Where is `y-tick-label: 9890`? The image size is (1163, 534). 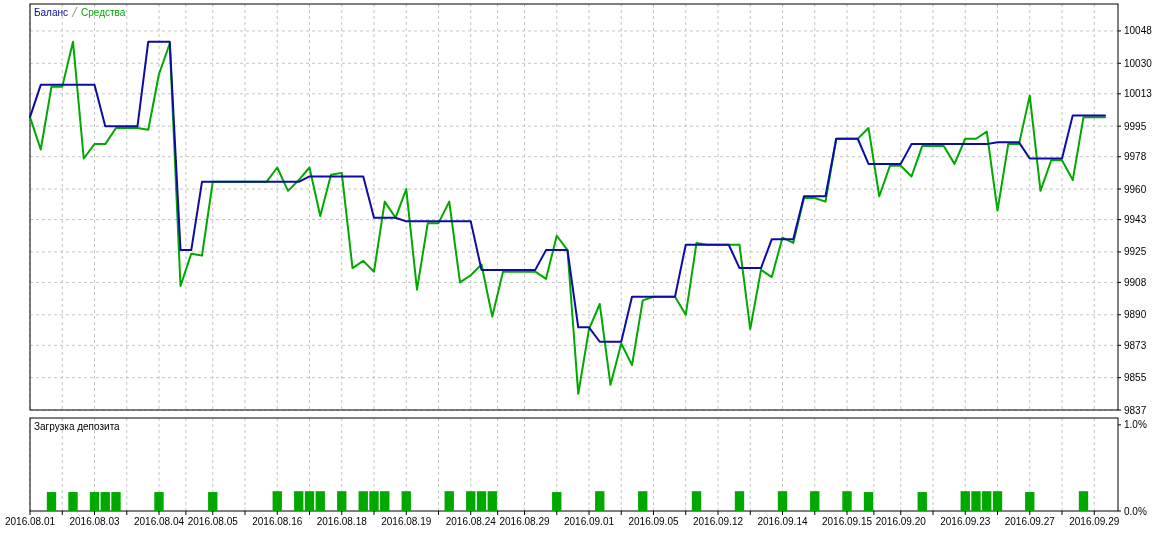 y-tick-label: 9890 is located at coordinates (1135, 315).